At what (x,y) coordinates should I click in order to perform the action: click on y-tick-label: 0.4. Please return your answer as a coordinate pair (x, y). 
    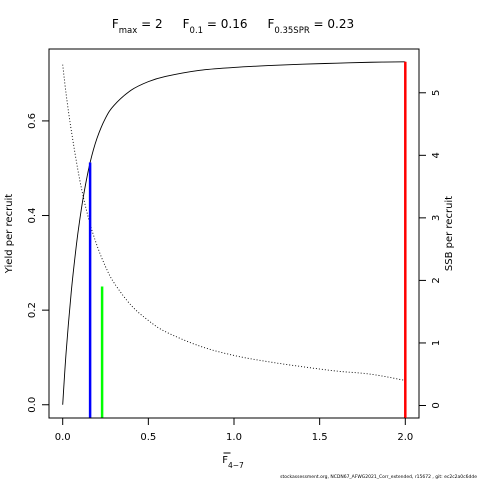
    Looking at the image, I should click on (32, 216).